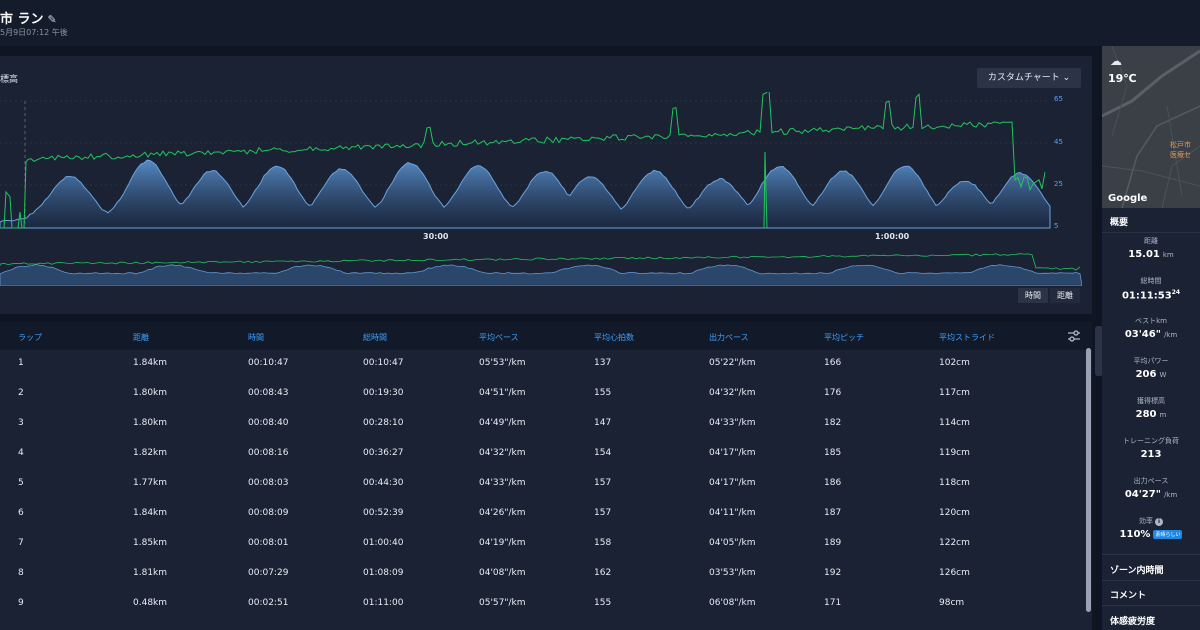  What do you see at coordinates (1150, 321) in the screenshot?
I see `stat-label-text: ベストkm` at bounding box center [1150, 321].